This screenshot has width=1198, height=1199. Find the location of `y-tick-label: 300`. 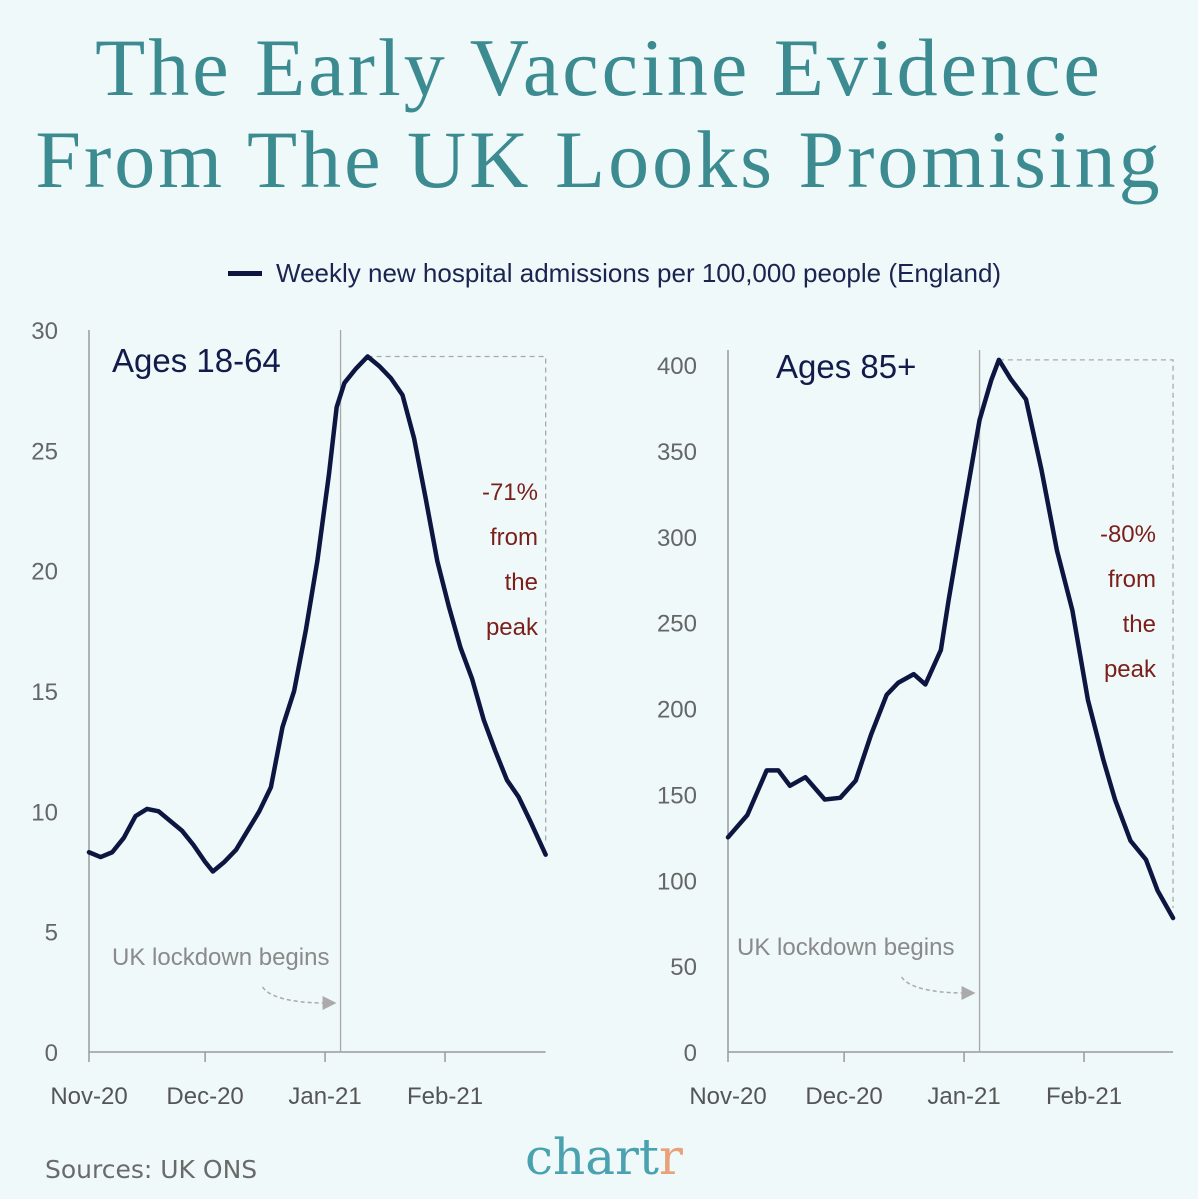

y-tick-label: 300 is located at coordinates (677, 538).